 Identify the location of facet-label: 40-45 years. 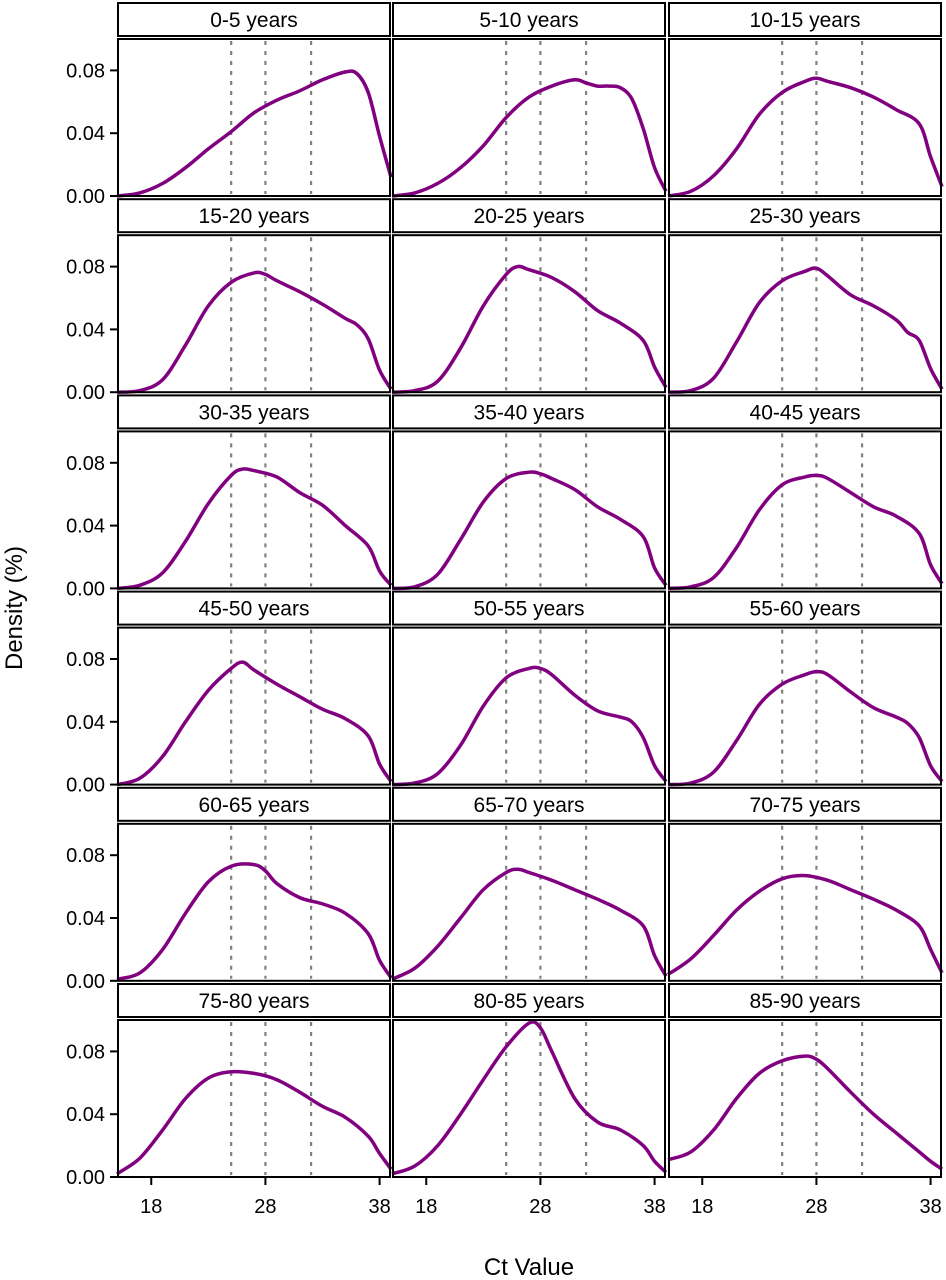
(805, 412).